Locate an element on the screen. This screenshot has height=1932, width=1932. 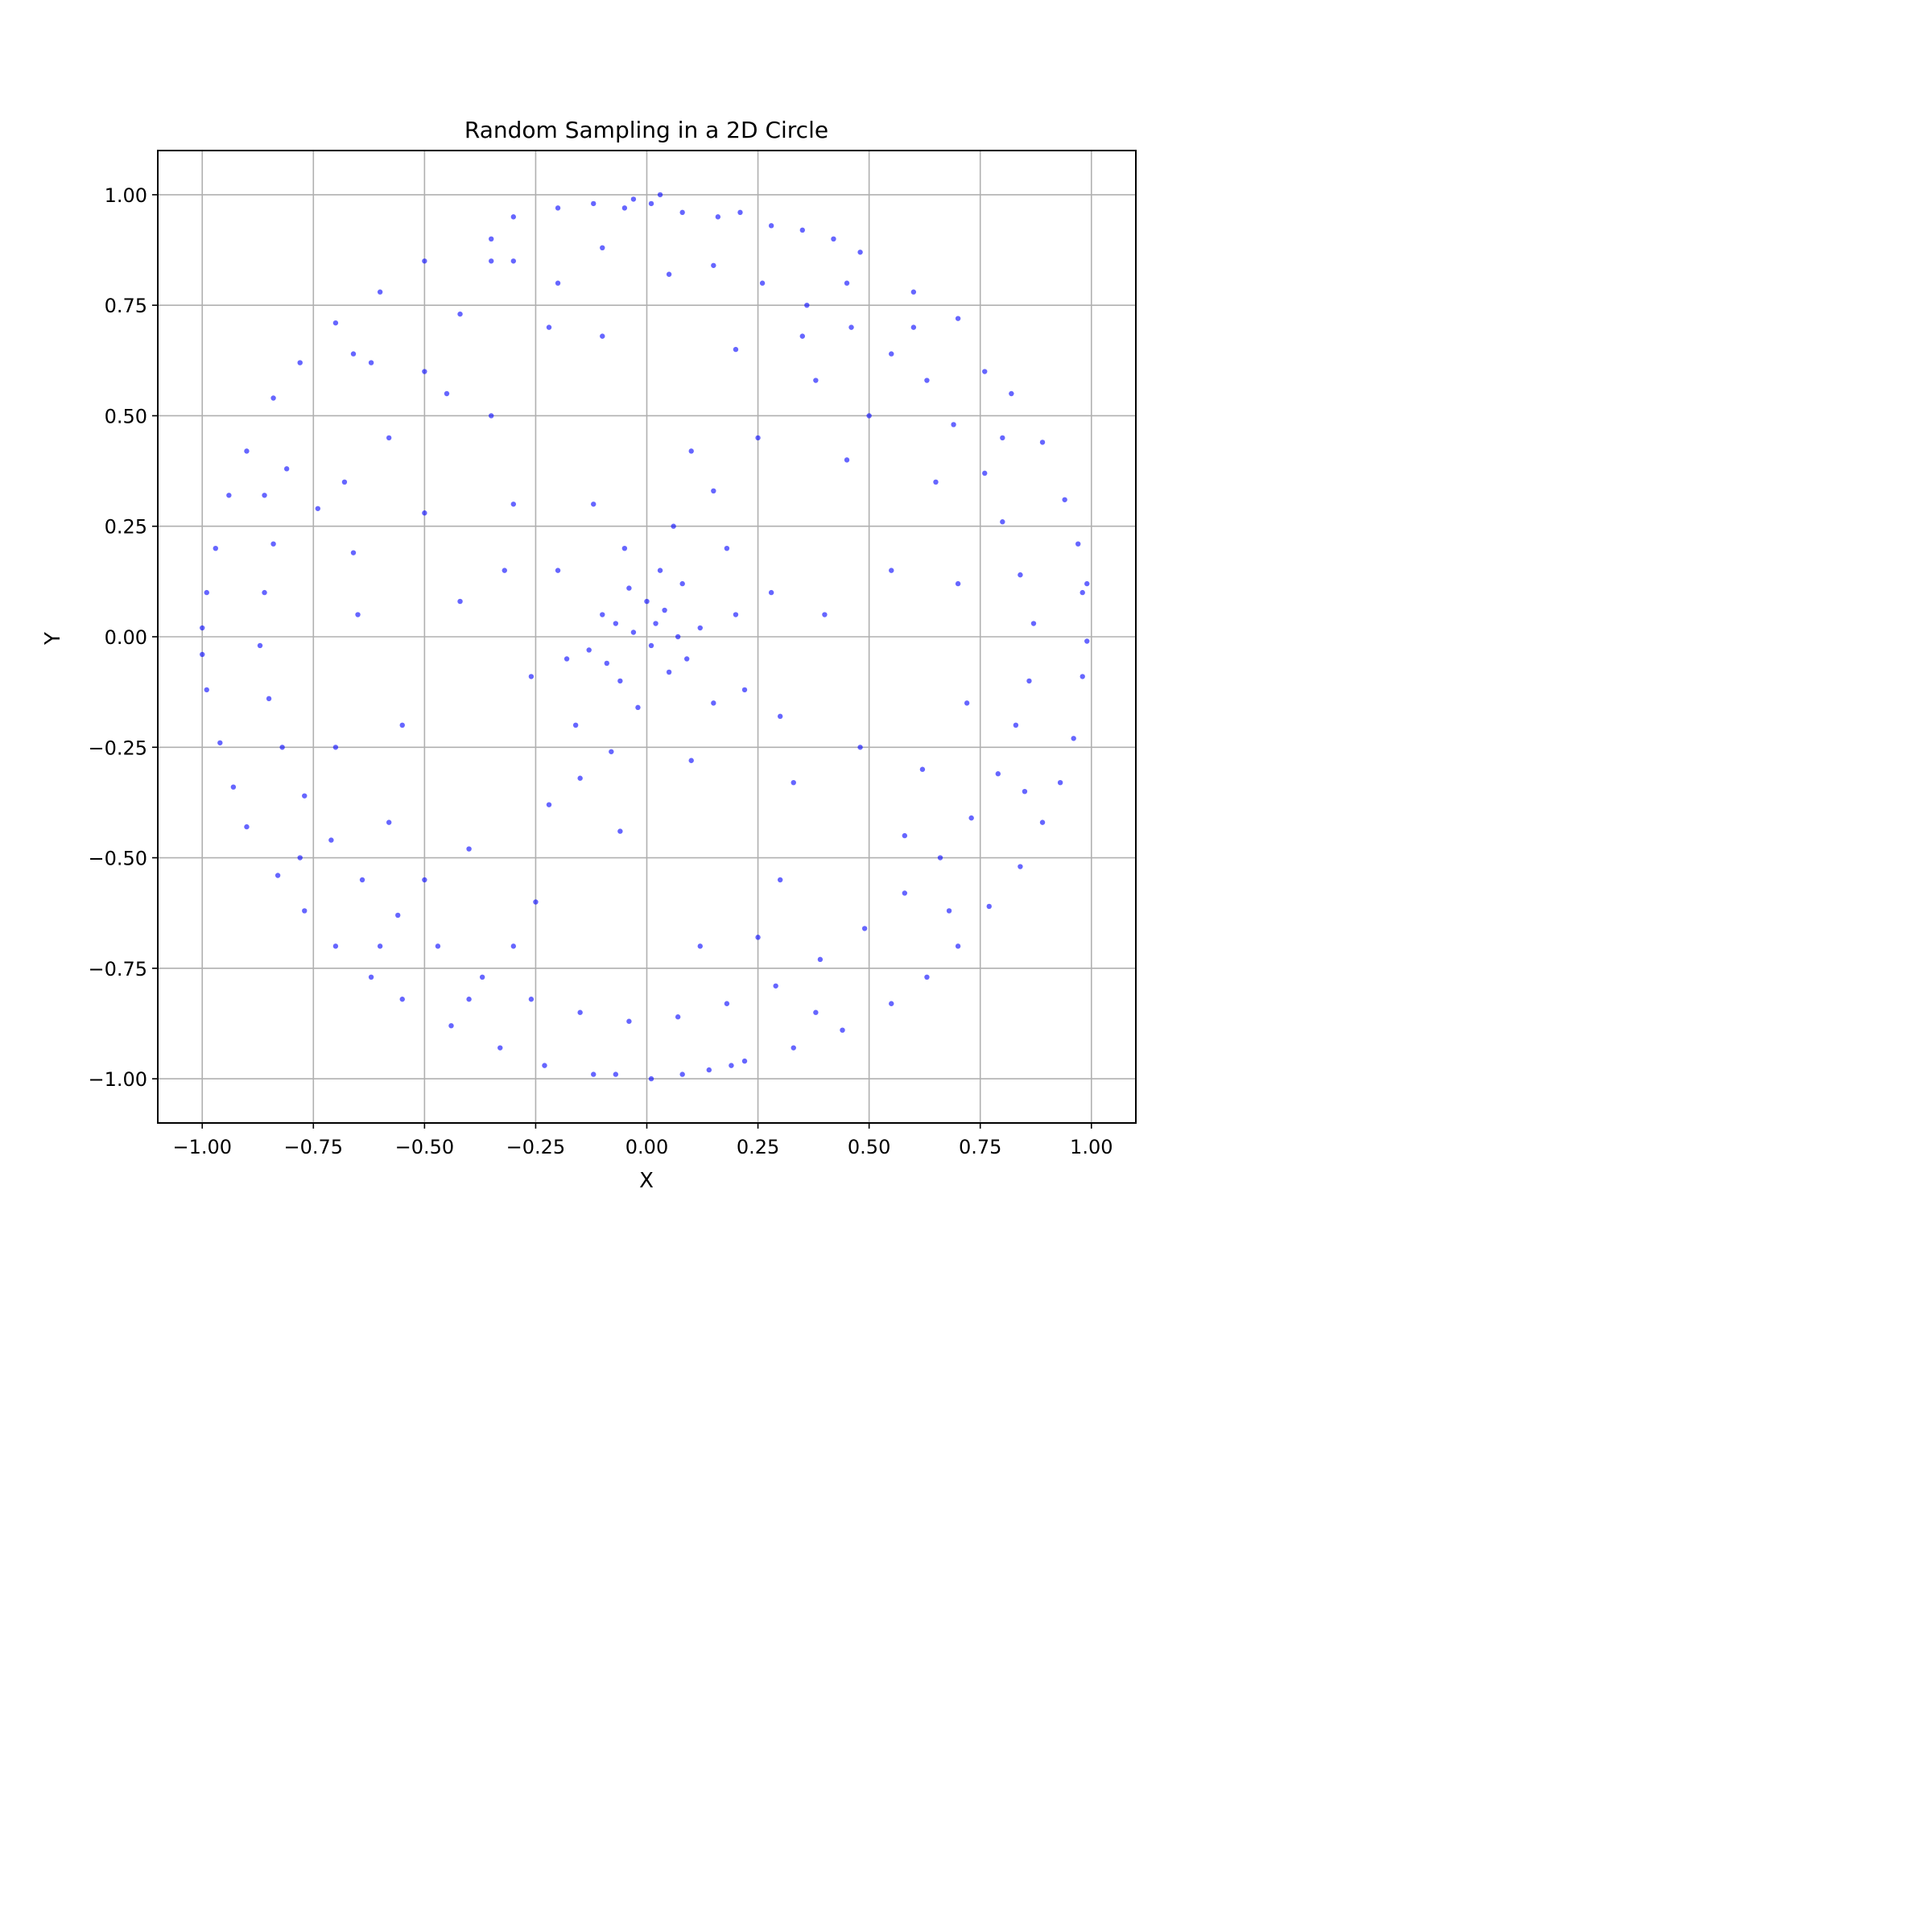
y-axis: 1.00 0.75 0.50 0.25 0.00 −0.25 −0.50 −0.75 −1.00 is located at coordinates (123, 637).